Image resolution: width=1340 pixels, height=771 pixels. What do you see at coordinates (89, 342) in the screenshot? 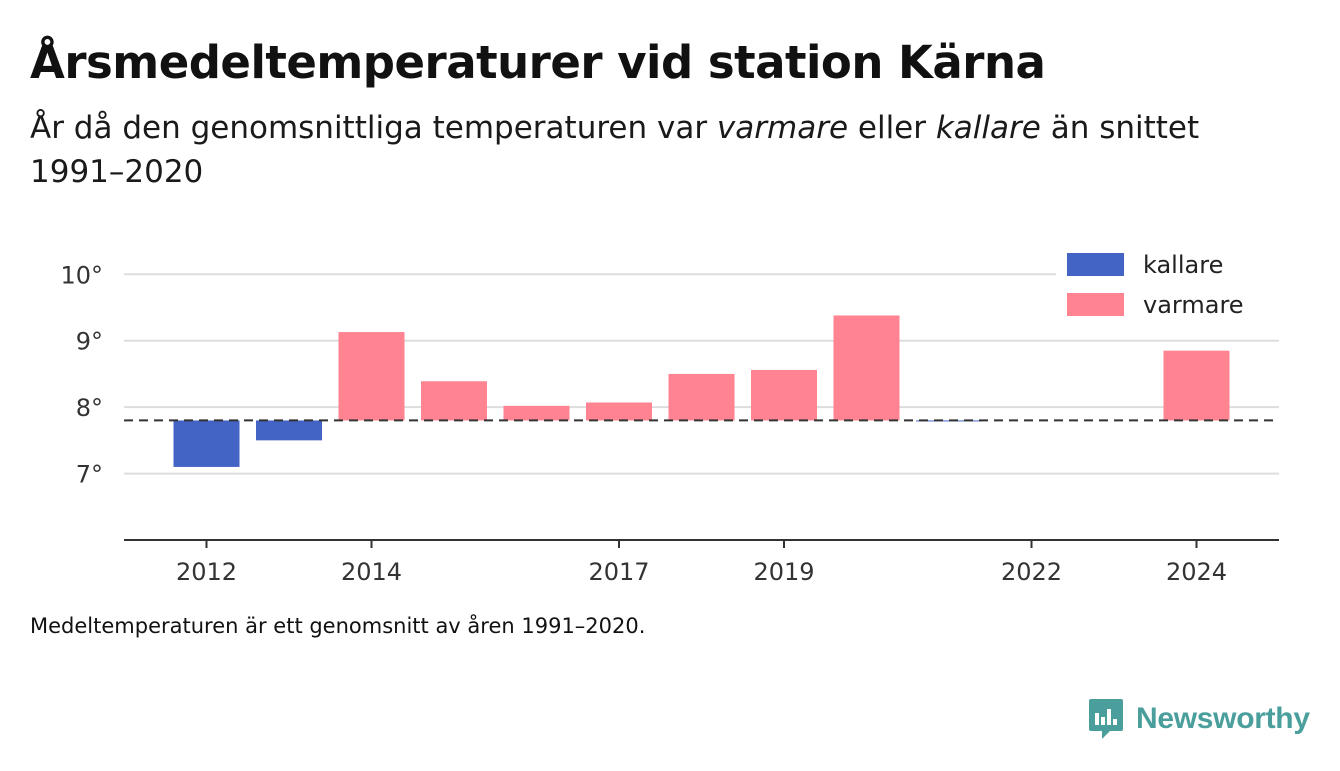
I see `y-tick-label: 9°` at bounding box center [89, 342].